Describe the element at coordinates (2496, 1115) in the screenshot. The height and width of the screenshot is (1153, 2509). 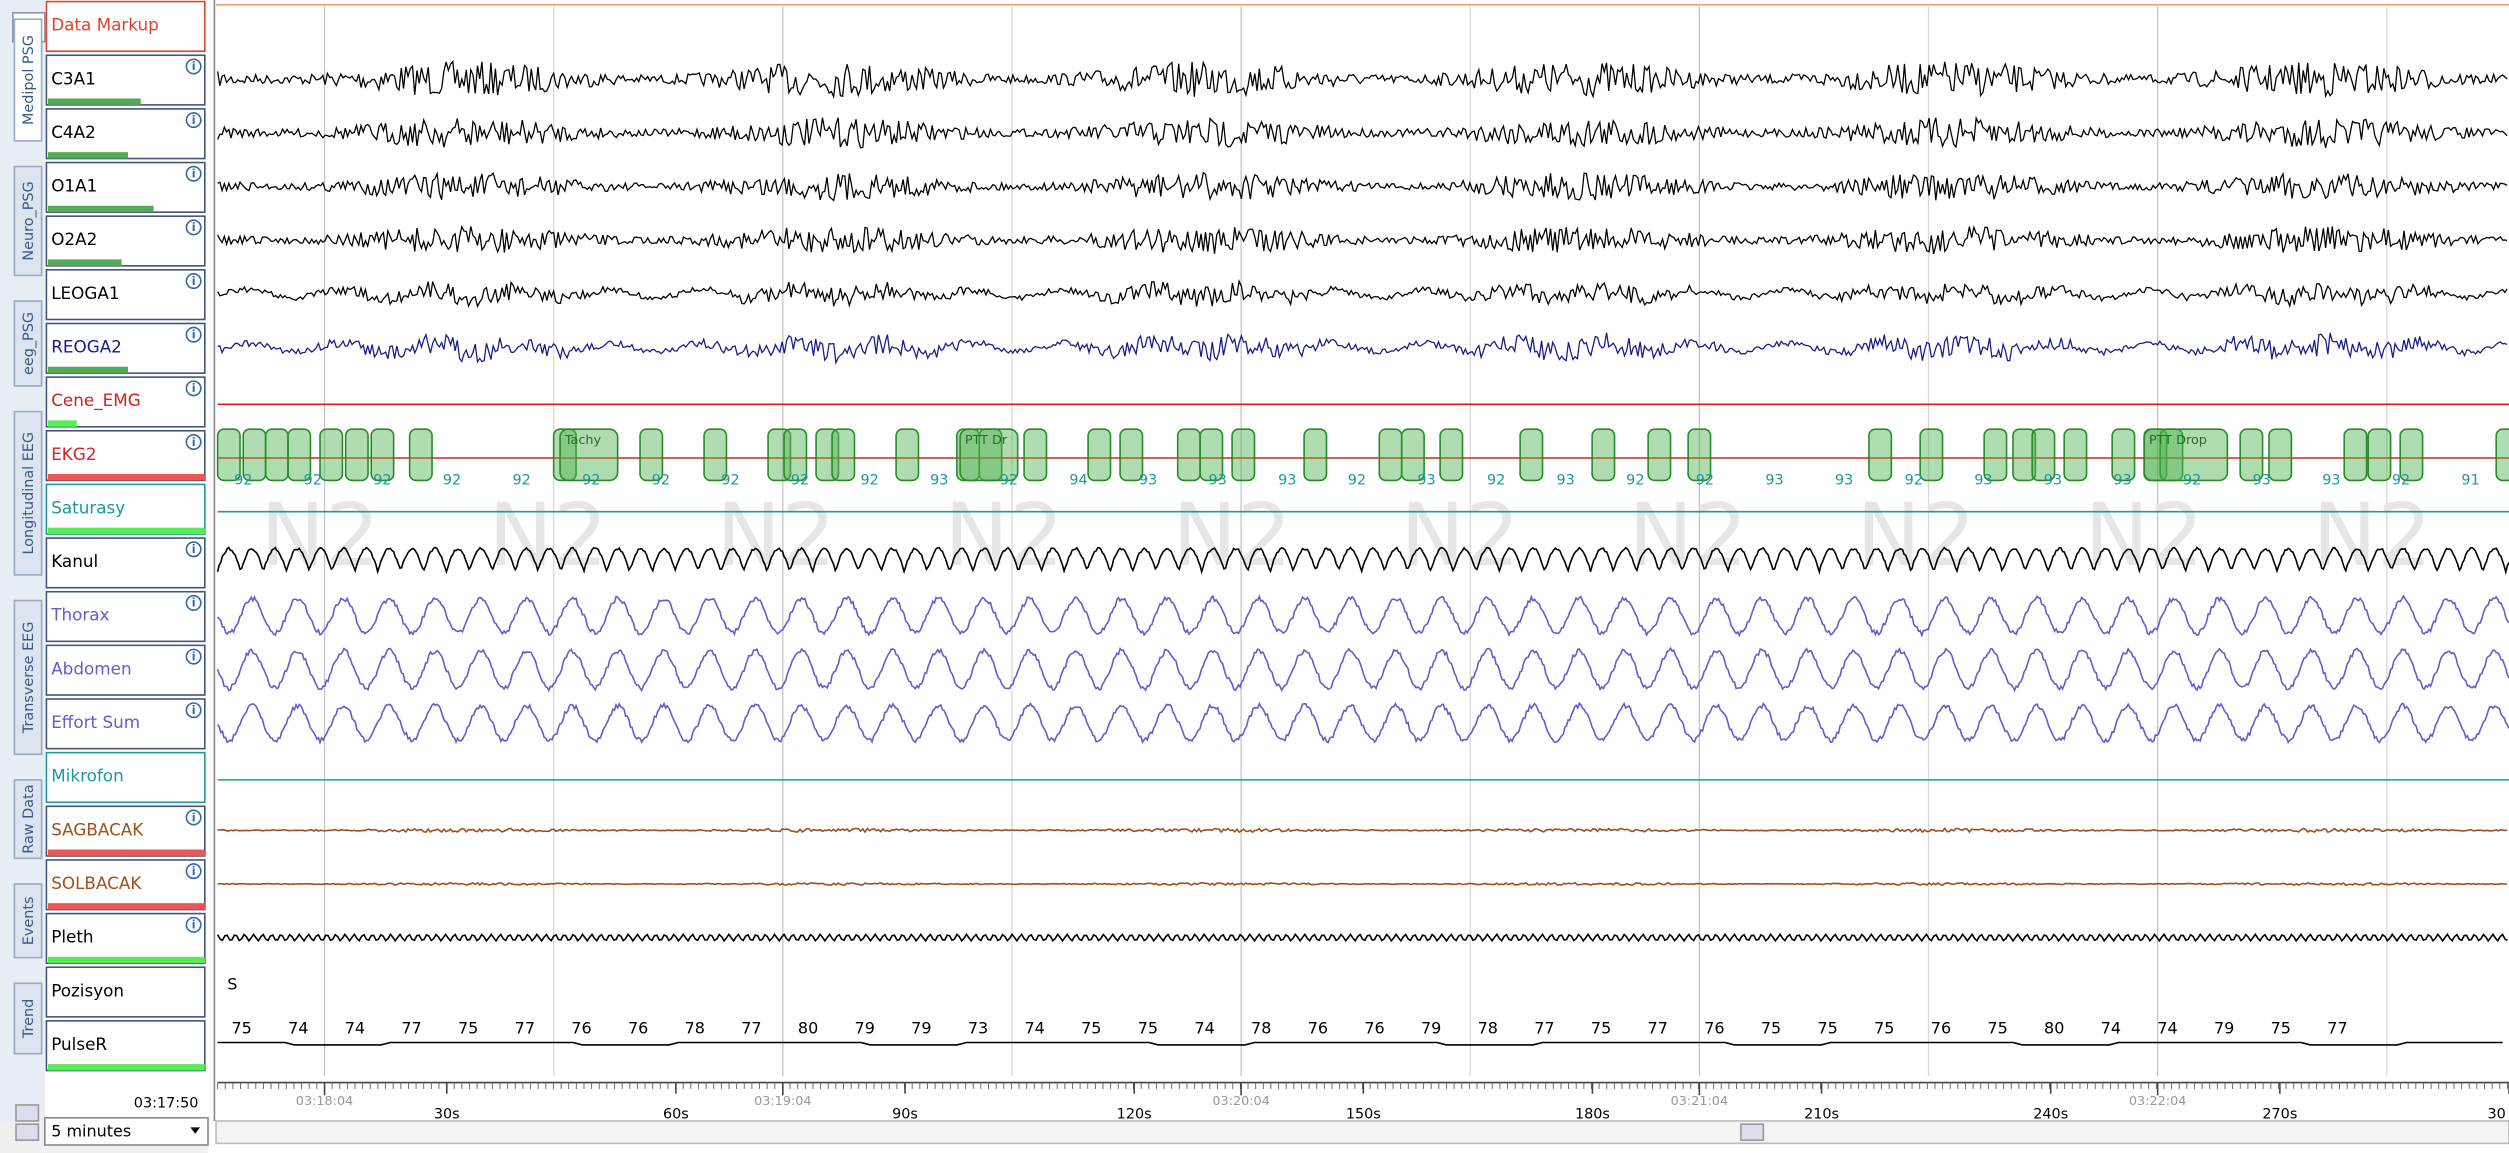
I see `second-tick-label: 30` at that location.